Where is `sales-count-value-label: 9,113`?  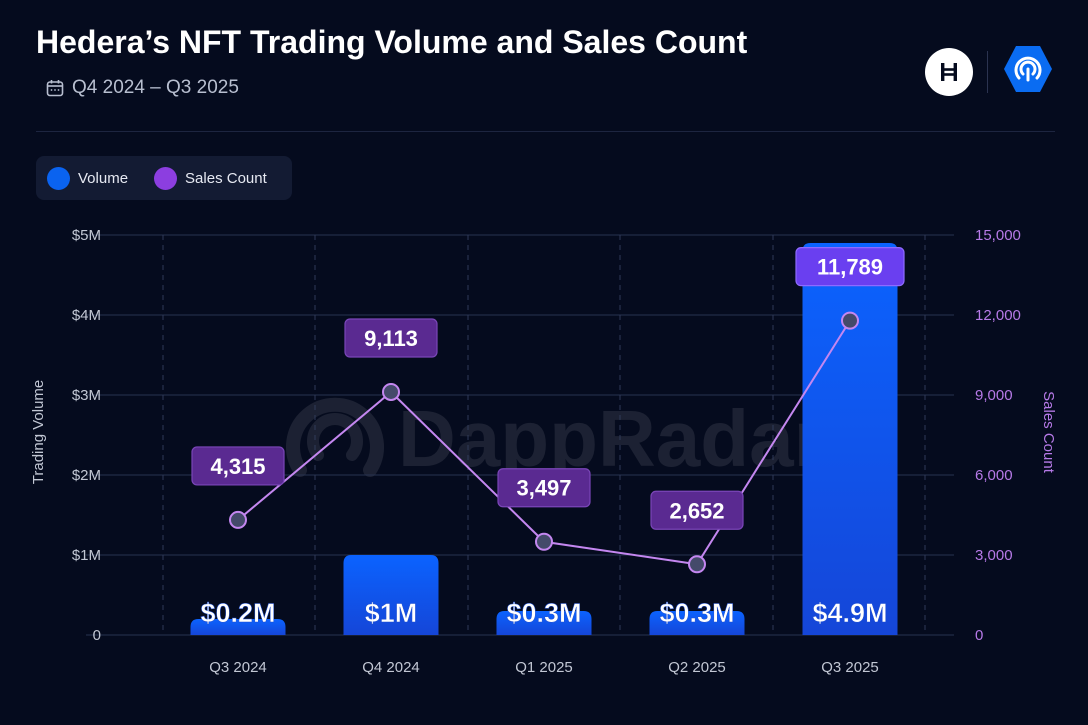 sales-count-value-label: 9,113 is located at coordinates (391, 338).